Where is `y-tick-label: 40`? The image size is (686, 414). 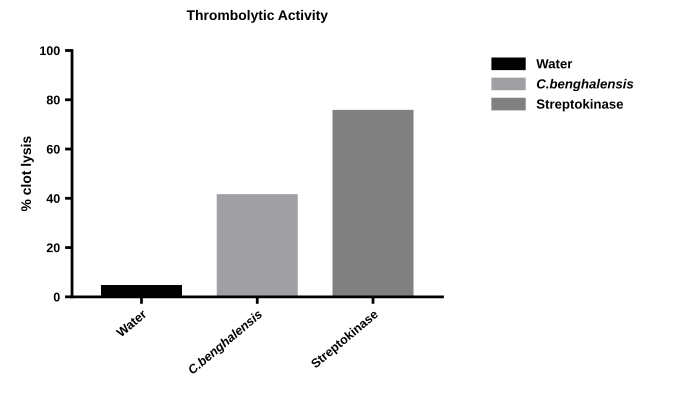 y-tick-label: 40 is located at coordinates (53, 198).